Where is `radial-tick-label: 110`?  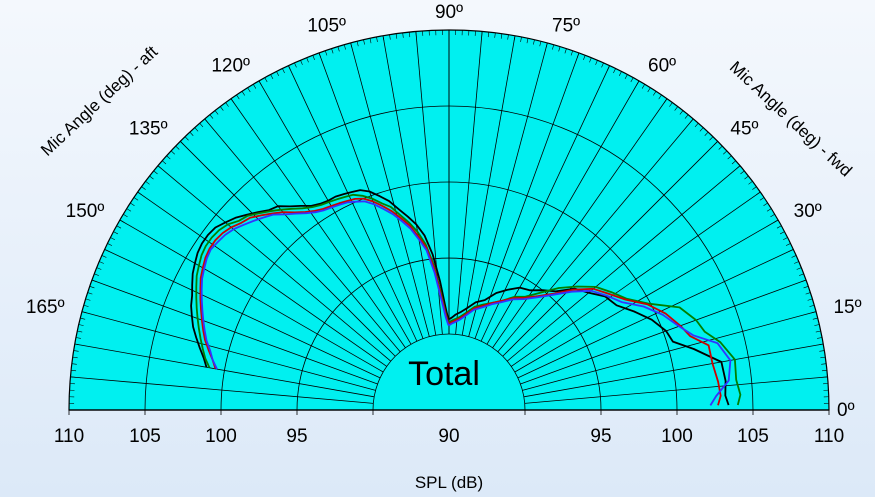 radial-tick-label: 110 is located at coordinates (829, 436).